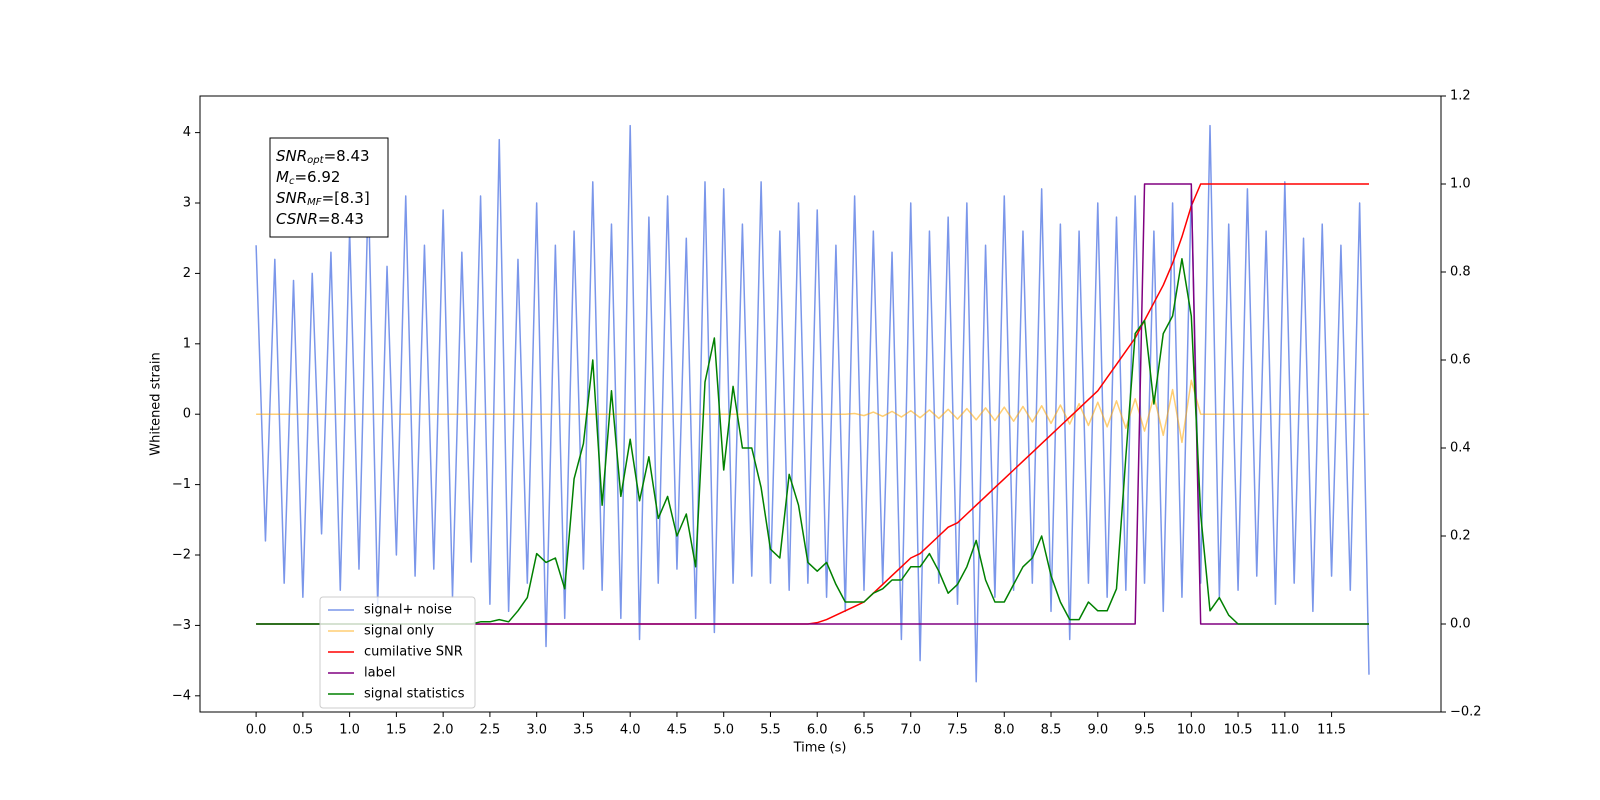  I want to click on y2-tick-label: 1.2, so click(1460, 96).